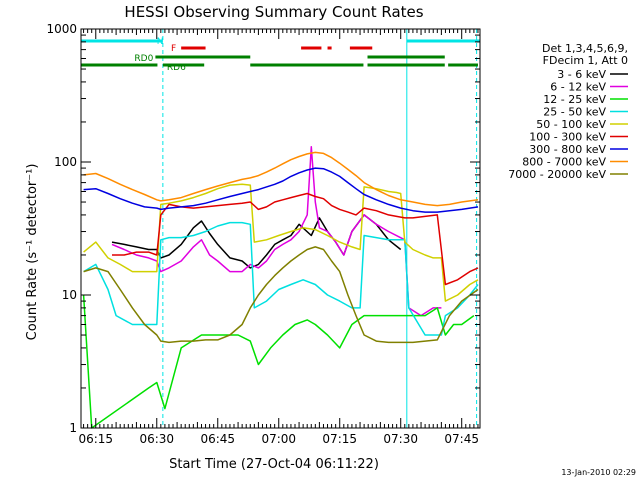 The height and width of the screenshot is (480, 640). Describe the element at coordinates (598, 472) in the screenshot. I see `timestamp-label: 13-Jan-2010 02:29` at that location.